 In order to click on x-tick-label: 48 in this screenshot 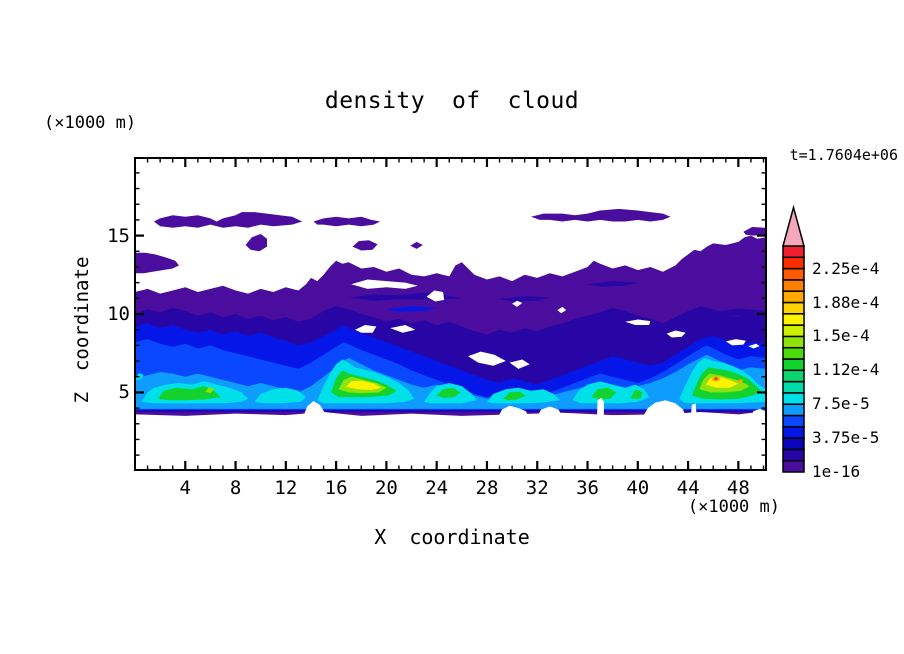, I will do `click(738, 488)`.